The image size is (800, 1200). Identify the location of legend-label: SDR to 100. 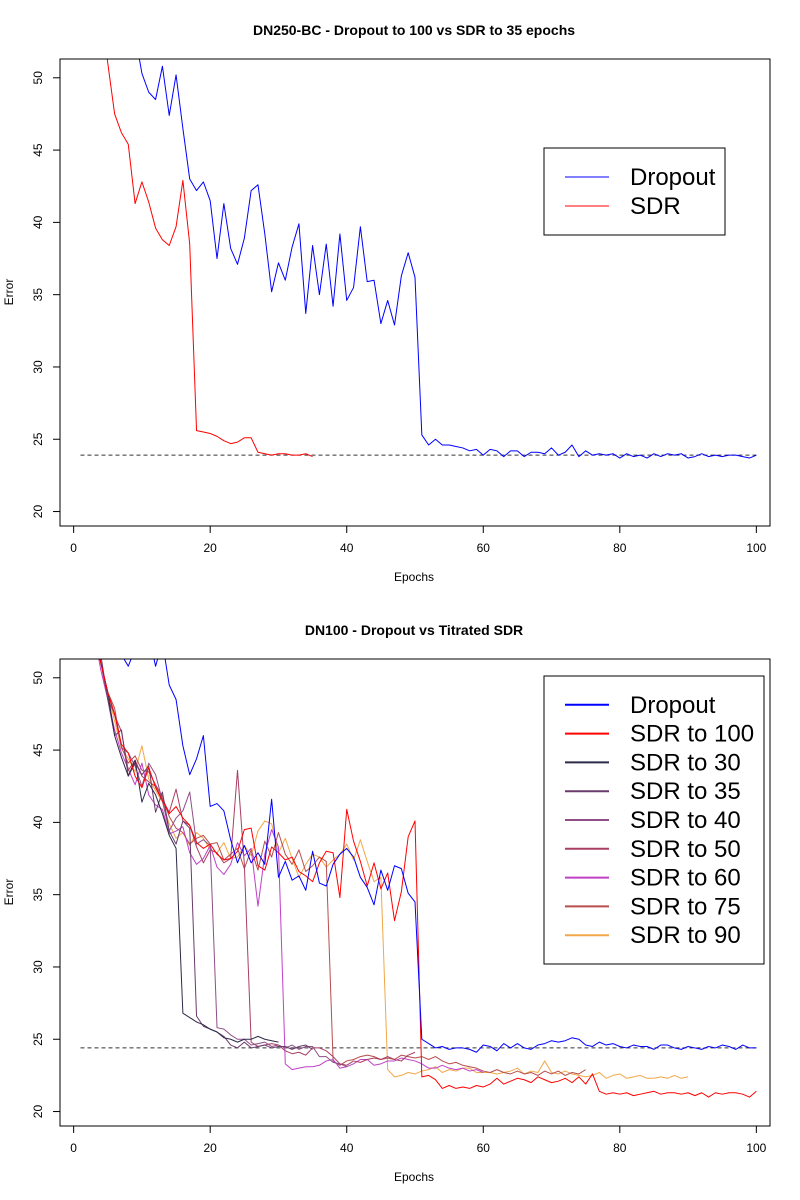
(692, 734).